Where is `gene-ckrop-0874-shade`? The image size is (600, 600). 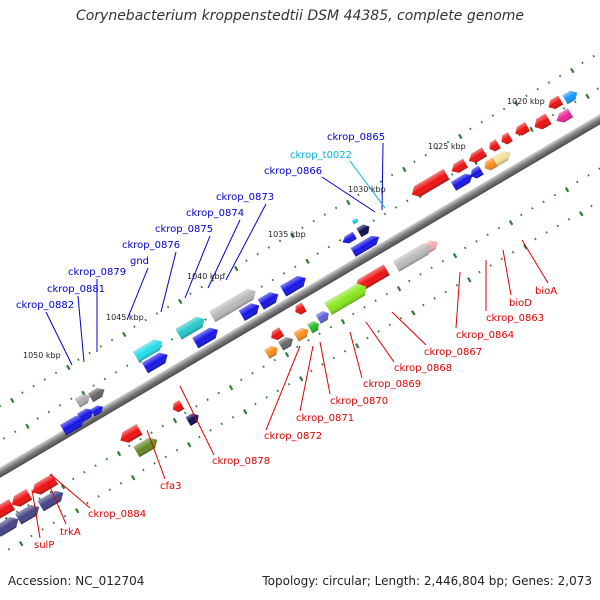 gene-ckrop-0874-shade is located at coordinates (268, 301).